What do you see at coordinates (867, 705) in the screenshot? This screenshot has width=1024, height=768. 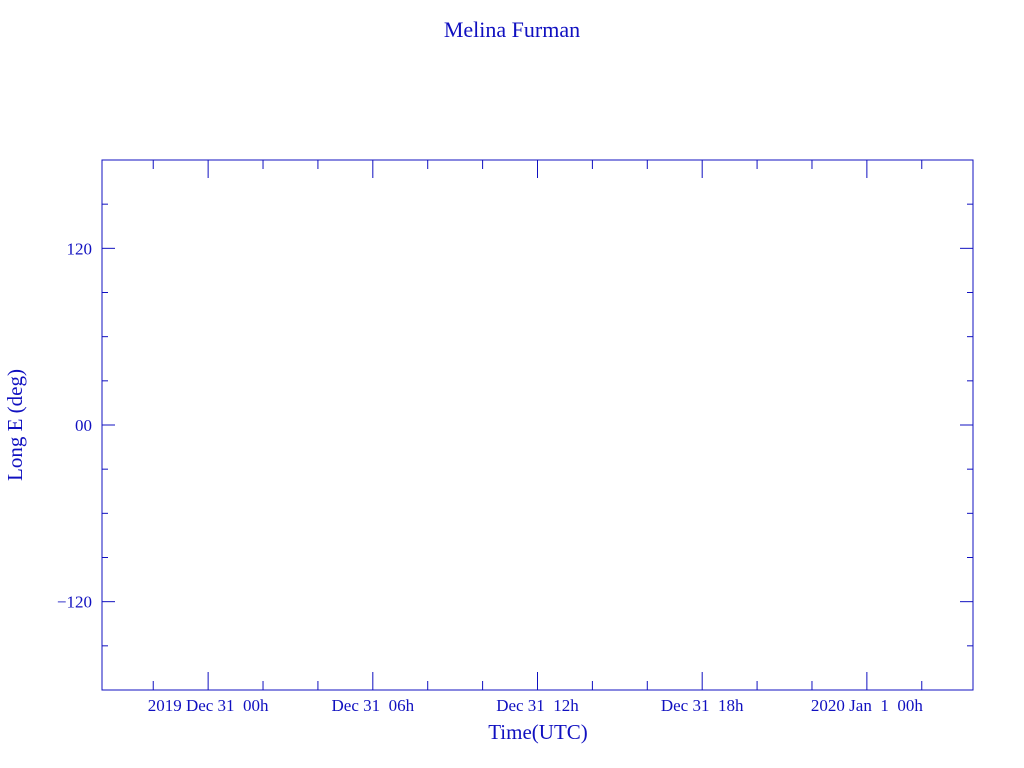 I see `x-tick-label: 2020 Jan 1 00h` at bounding box center [867, 705].